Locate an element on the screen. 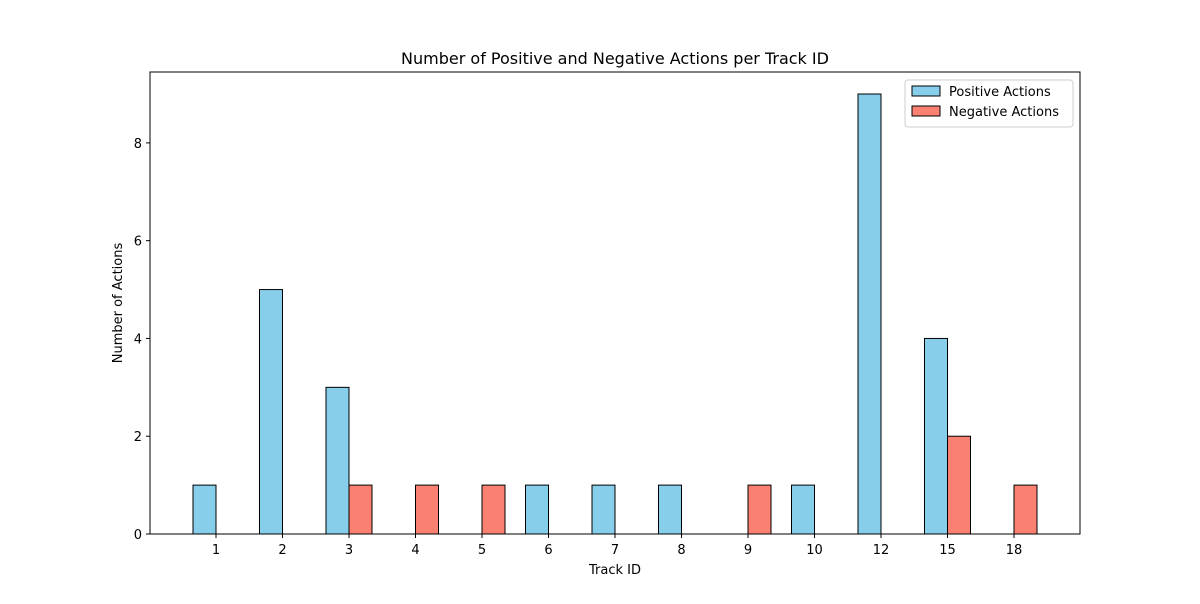 Image resolution: width=1200 pixels, height=604 pixels. y-tick-label: 8 is located at coordinates (138, 144).